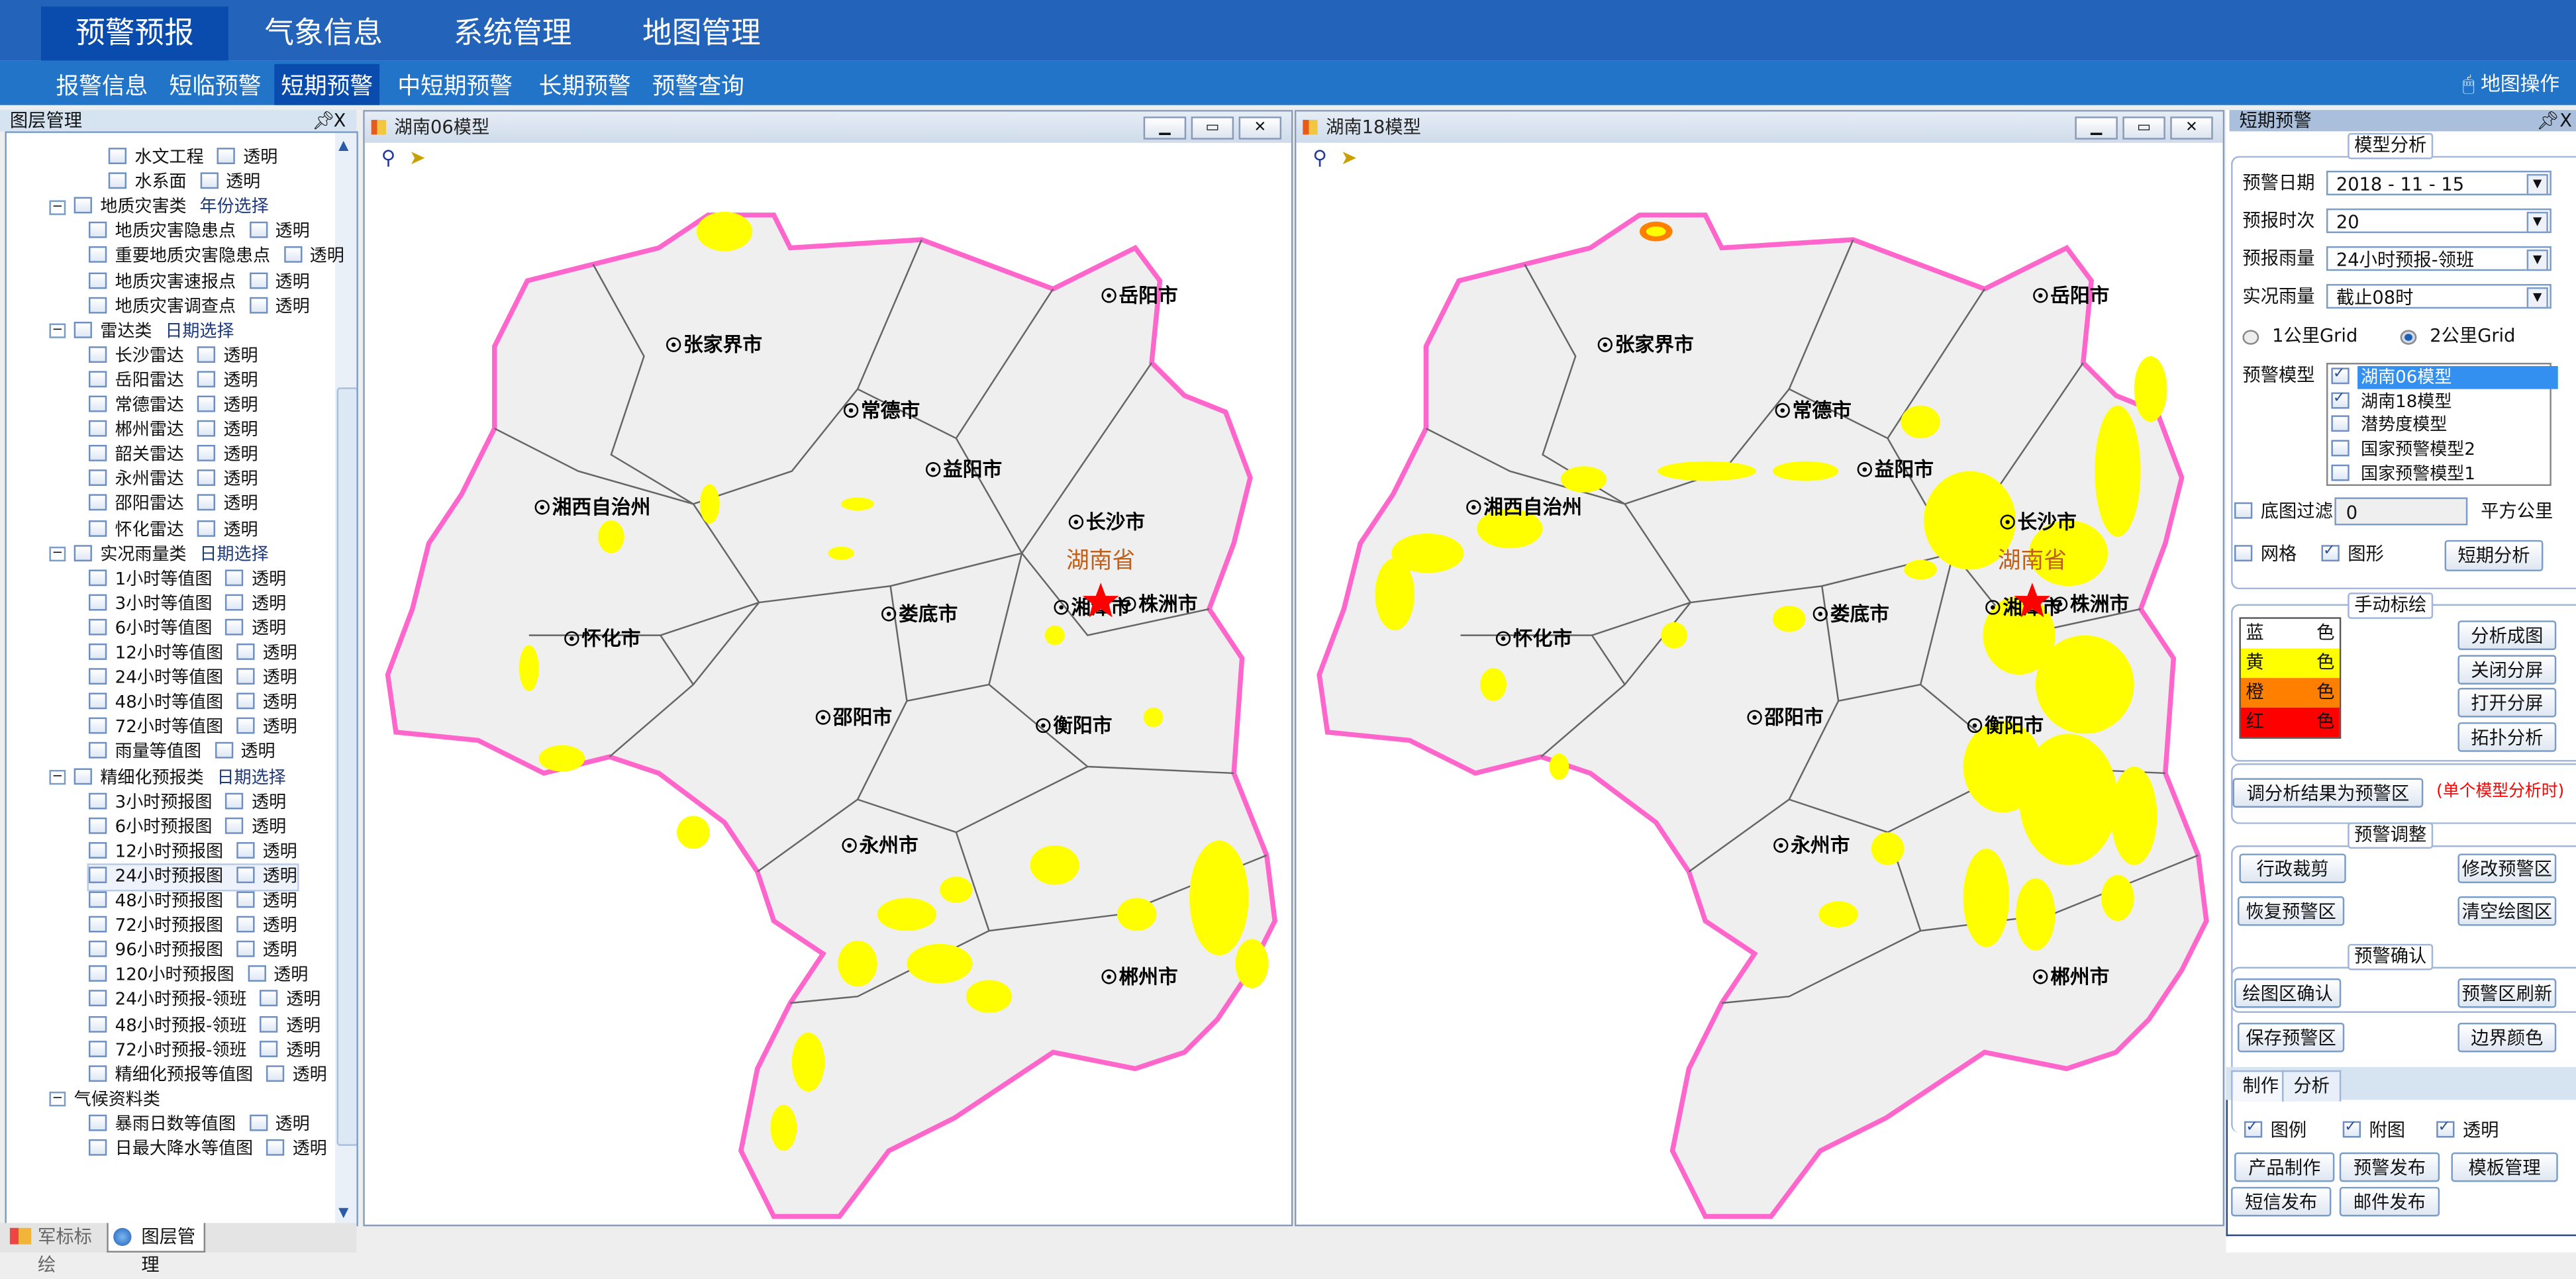  I want to click on tab-military-plotting: 军标标绘, so click(54, 1249).